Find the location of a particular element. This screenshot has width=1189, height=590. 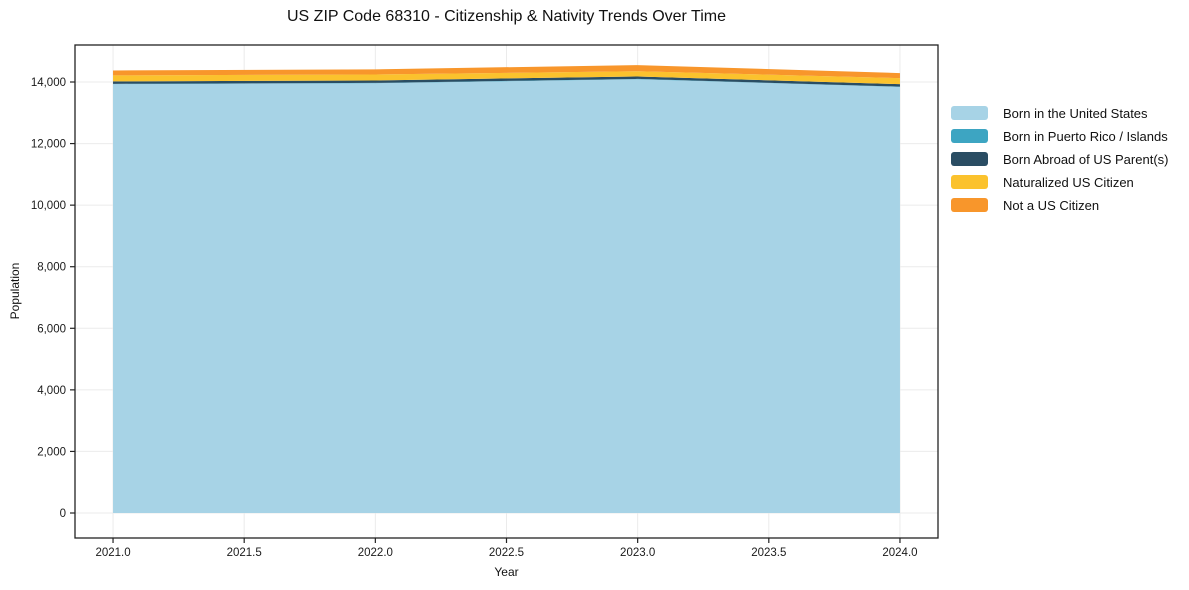

legend-label: Naturalized US Citizen is located at coordinates (1068, 182).